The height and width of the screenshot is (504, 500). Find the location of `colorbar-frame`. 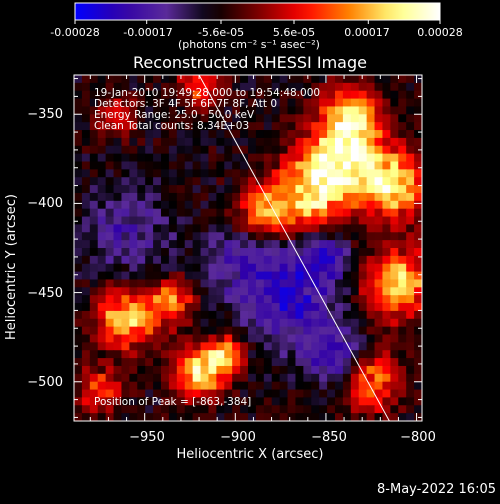

colorbar-frame is located at coordinates (257, 11).